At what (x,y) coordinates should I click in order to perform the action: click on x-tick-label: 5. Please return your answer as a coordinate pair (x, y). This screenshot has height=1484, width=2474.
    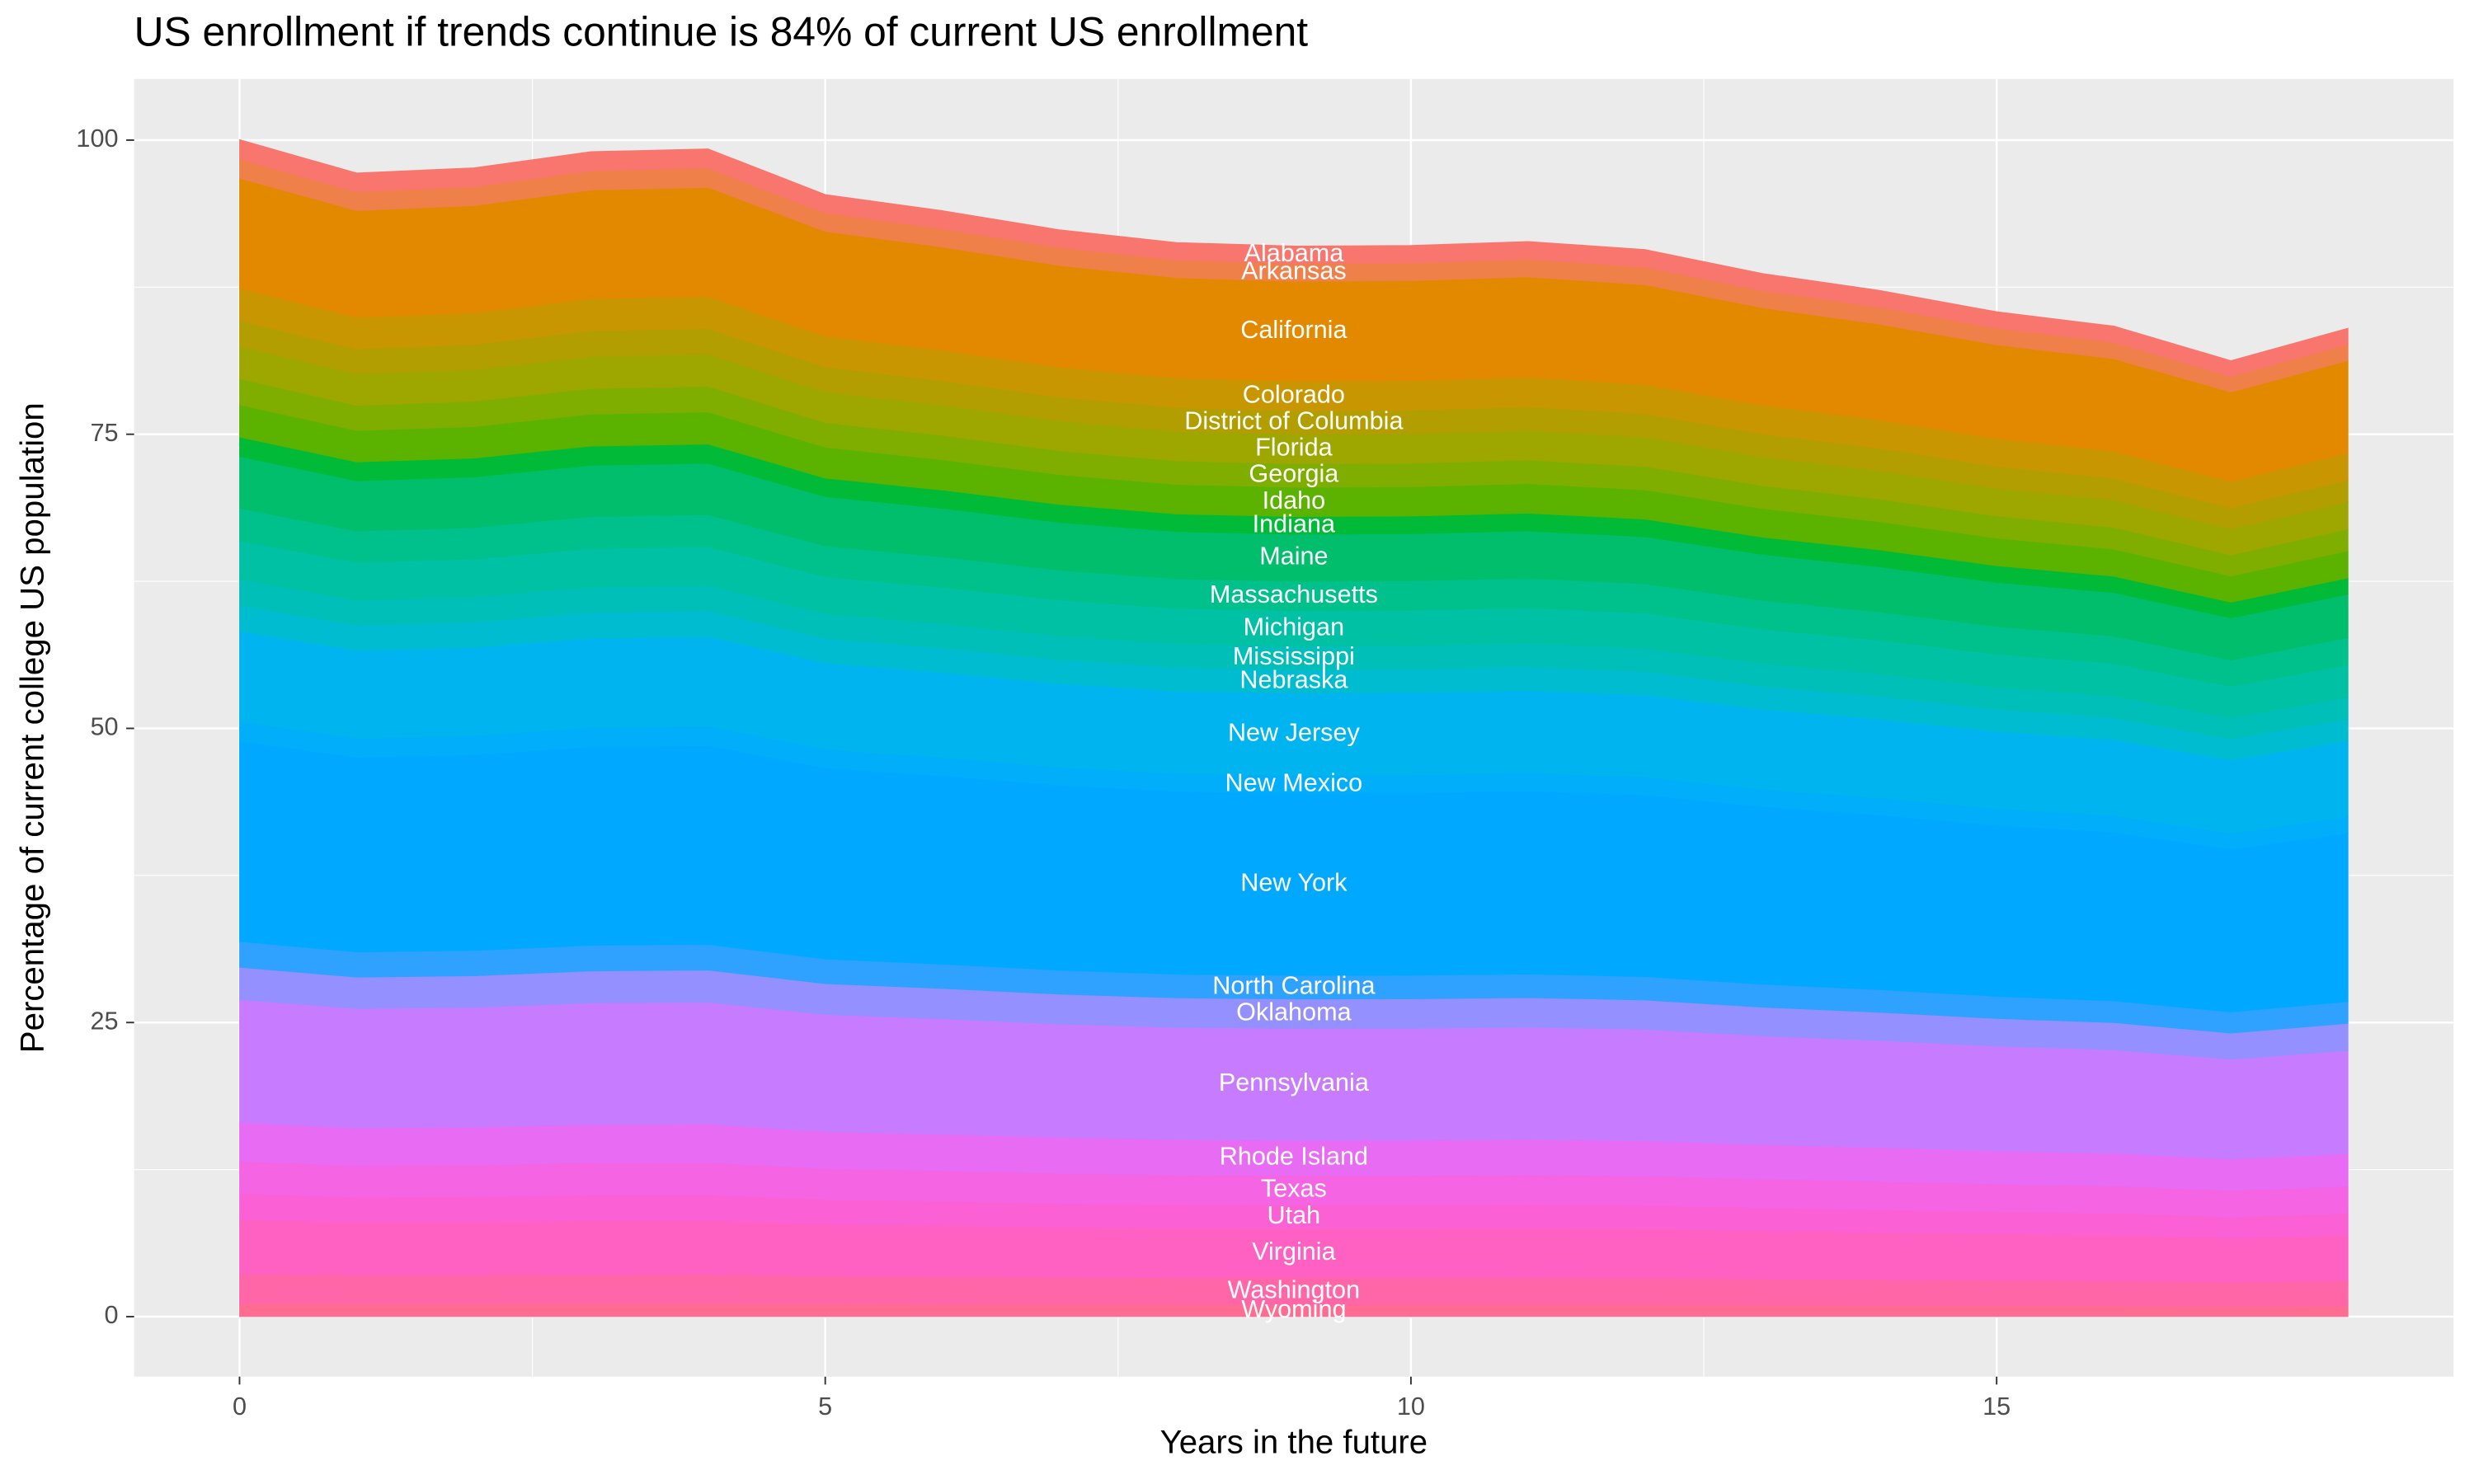
    Looking at the image, I should click on (825, 1406).